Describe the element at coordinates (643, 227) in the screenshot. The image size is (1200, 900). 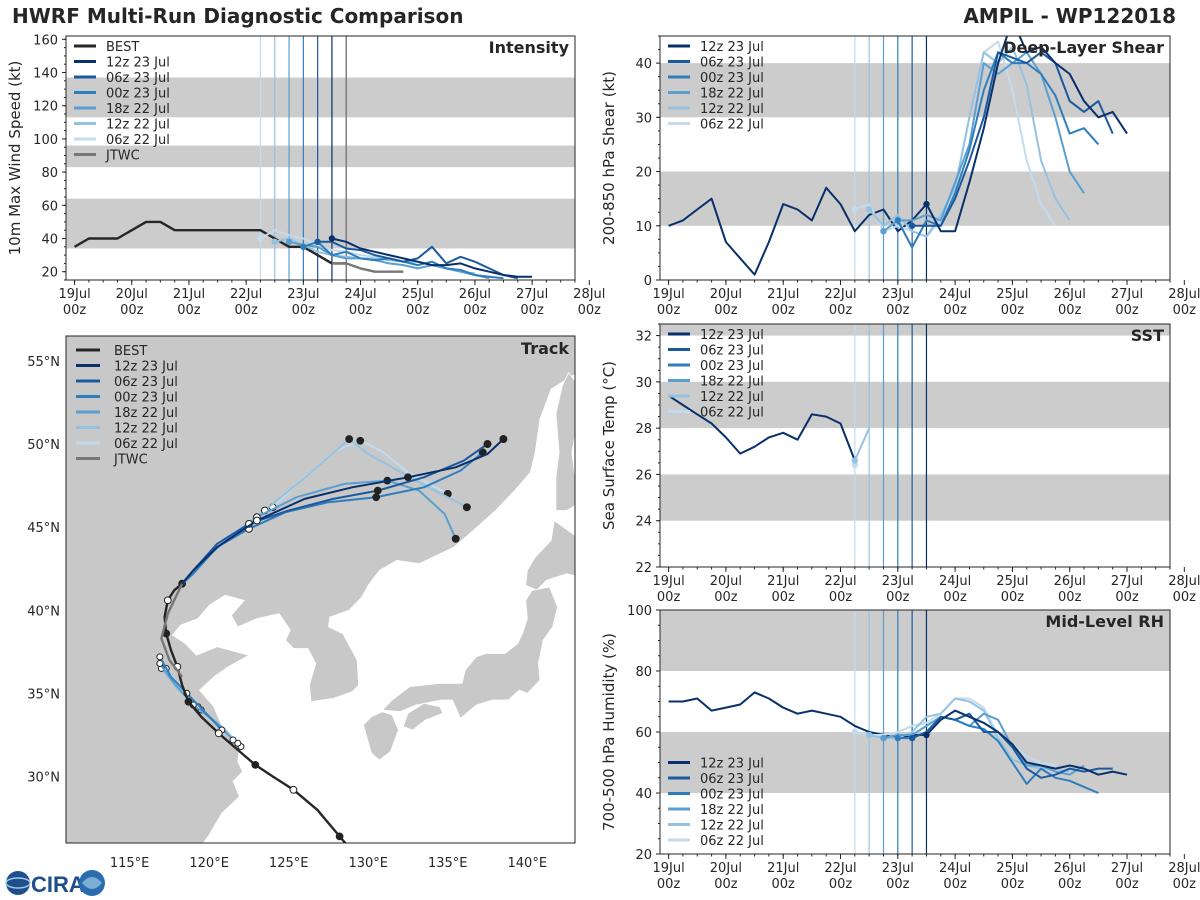
I see `shear-ytick-label: 10` at that location.